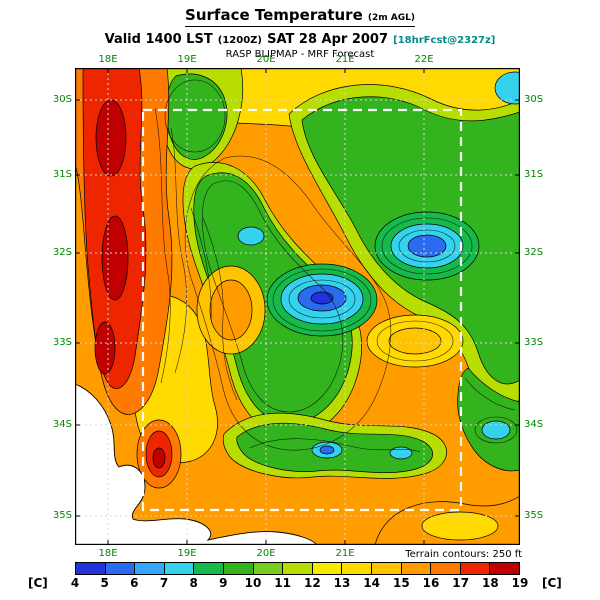  What do you see at coordinates (159, 458) in the screenshot?
I see `map-region-darkred-cape` at bounding box center [159, 458].